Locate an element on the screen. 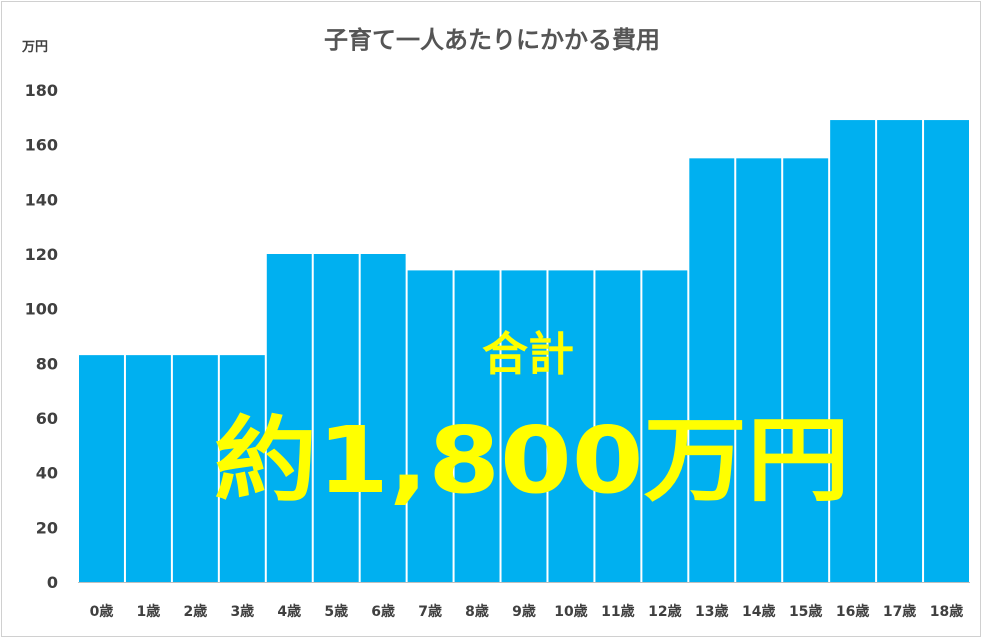 This screenshot has height=640, width=984. x-tick-label: 10歳 is located at coordinates (570, 611).